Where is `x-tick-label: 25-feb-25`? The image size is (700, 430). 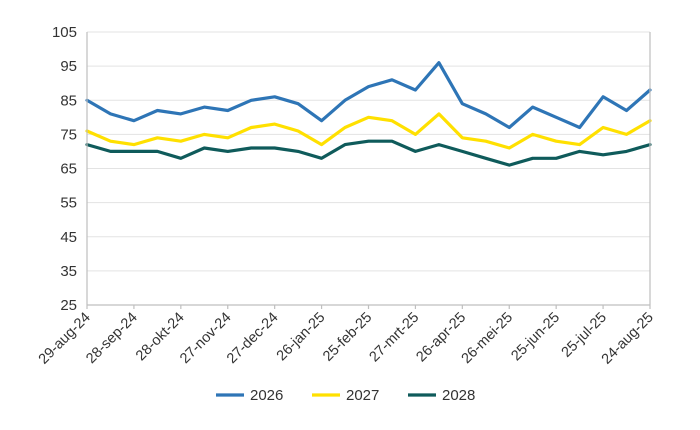
x-tick-label: 25-feb-25 is located at coordinates (347, 337).